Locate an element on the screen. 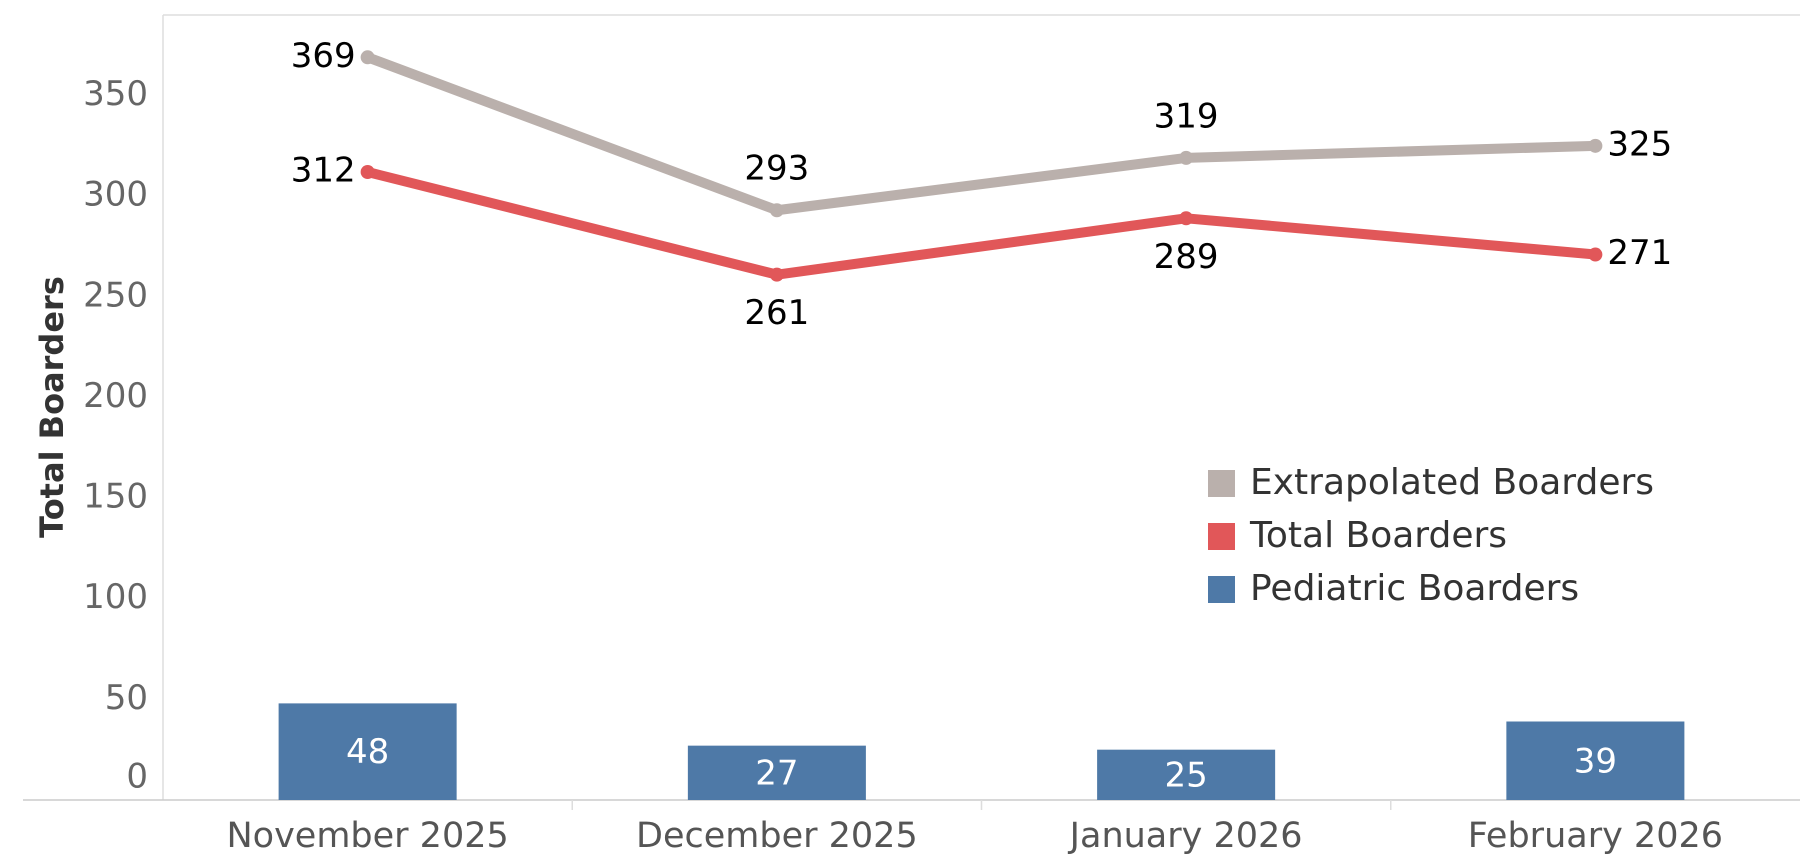 This screenshot has height=857, width=1800. bar-label: 25 is located at coordinates (1185, 775).